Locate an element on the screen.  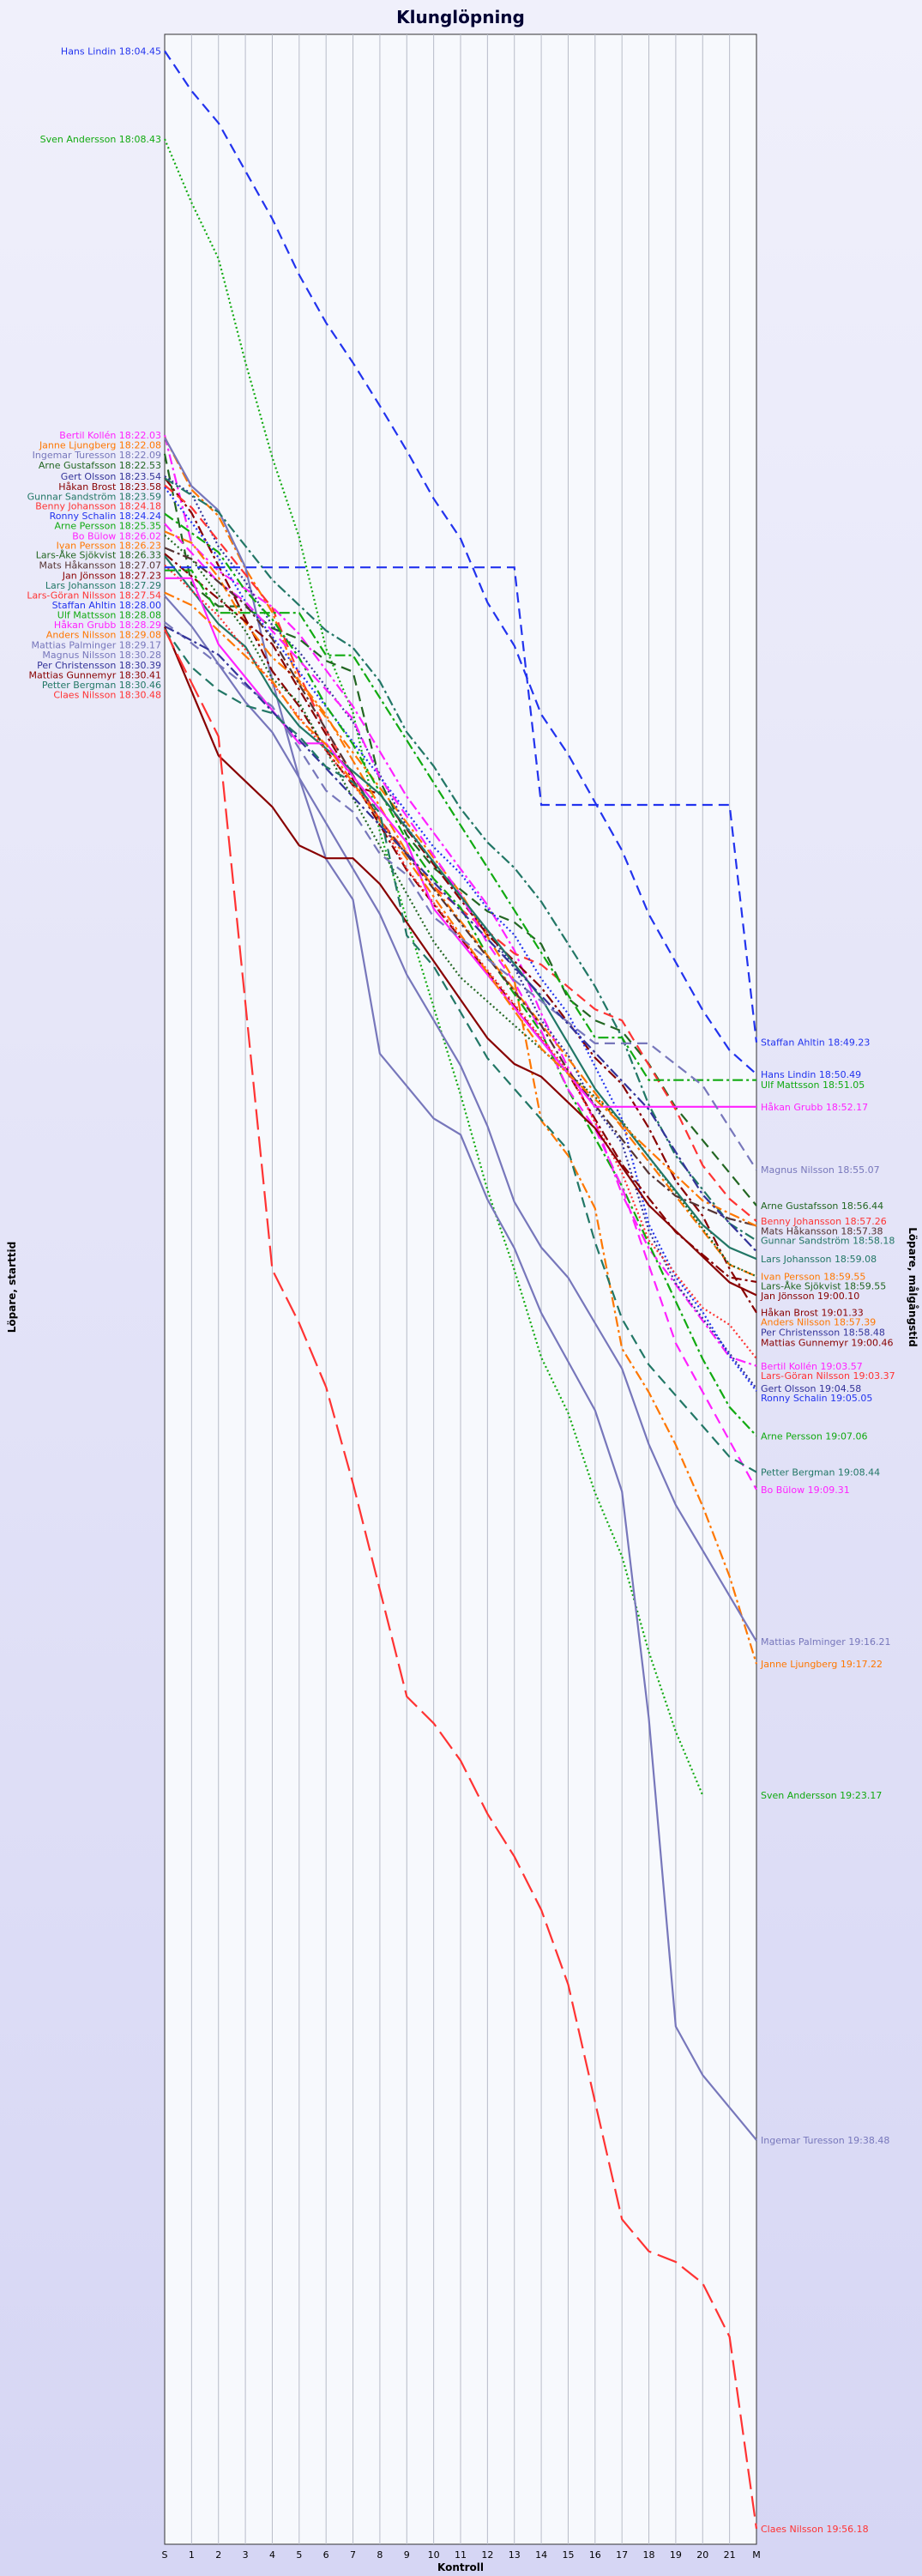
finish-label: Ulf Mattsson 18:51.05 is located at coordinates (813, 1085).